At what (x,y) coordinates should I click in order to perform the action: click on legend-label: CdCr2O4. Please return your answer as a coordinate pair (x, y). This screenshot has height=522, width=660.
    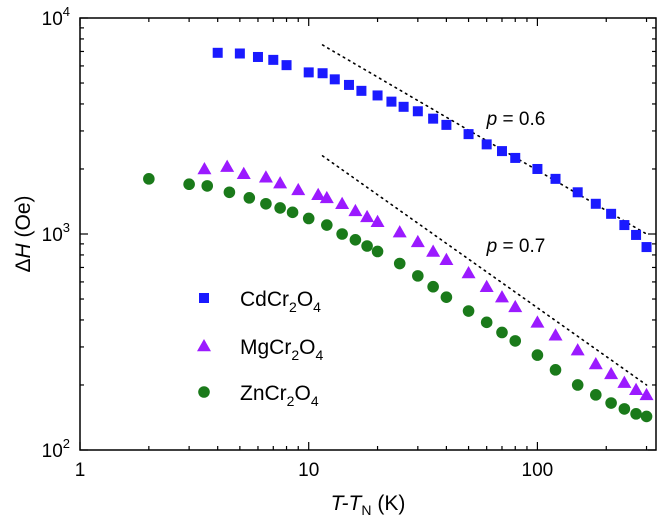
    Looking at the image, I should click on (280, 301).